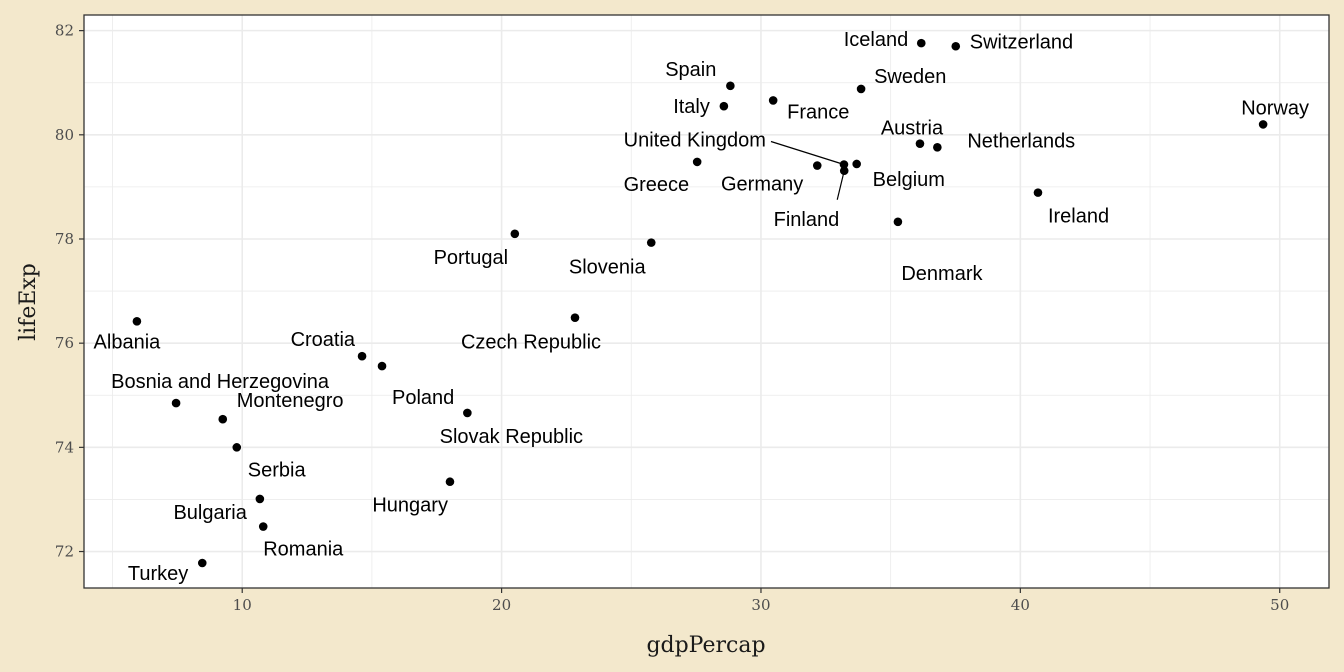 This screenshot has height=672, width=1344. What do you see at coordinates (410, 506) in the screenshot?
I see `label-hungary: Hungary` at bounding box center [410, 506].